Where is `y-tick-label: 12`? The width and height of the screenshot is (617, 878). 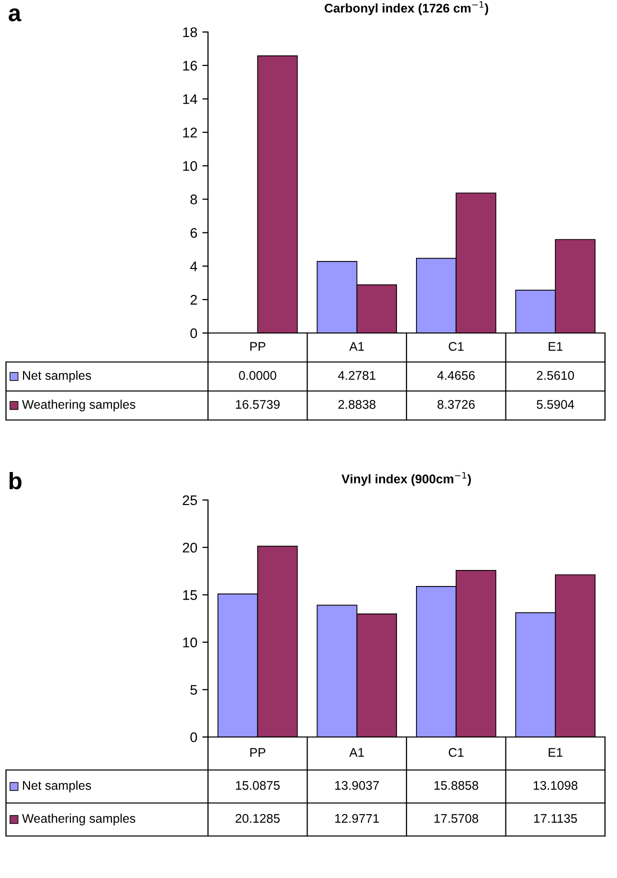
y-tick-label: 12 is located at coordinates (190, 133).